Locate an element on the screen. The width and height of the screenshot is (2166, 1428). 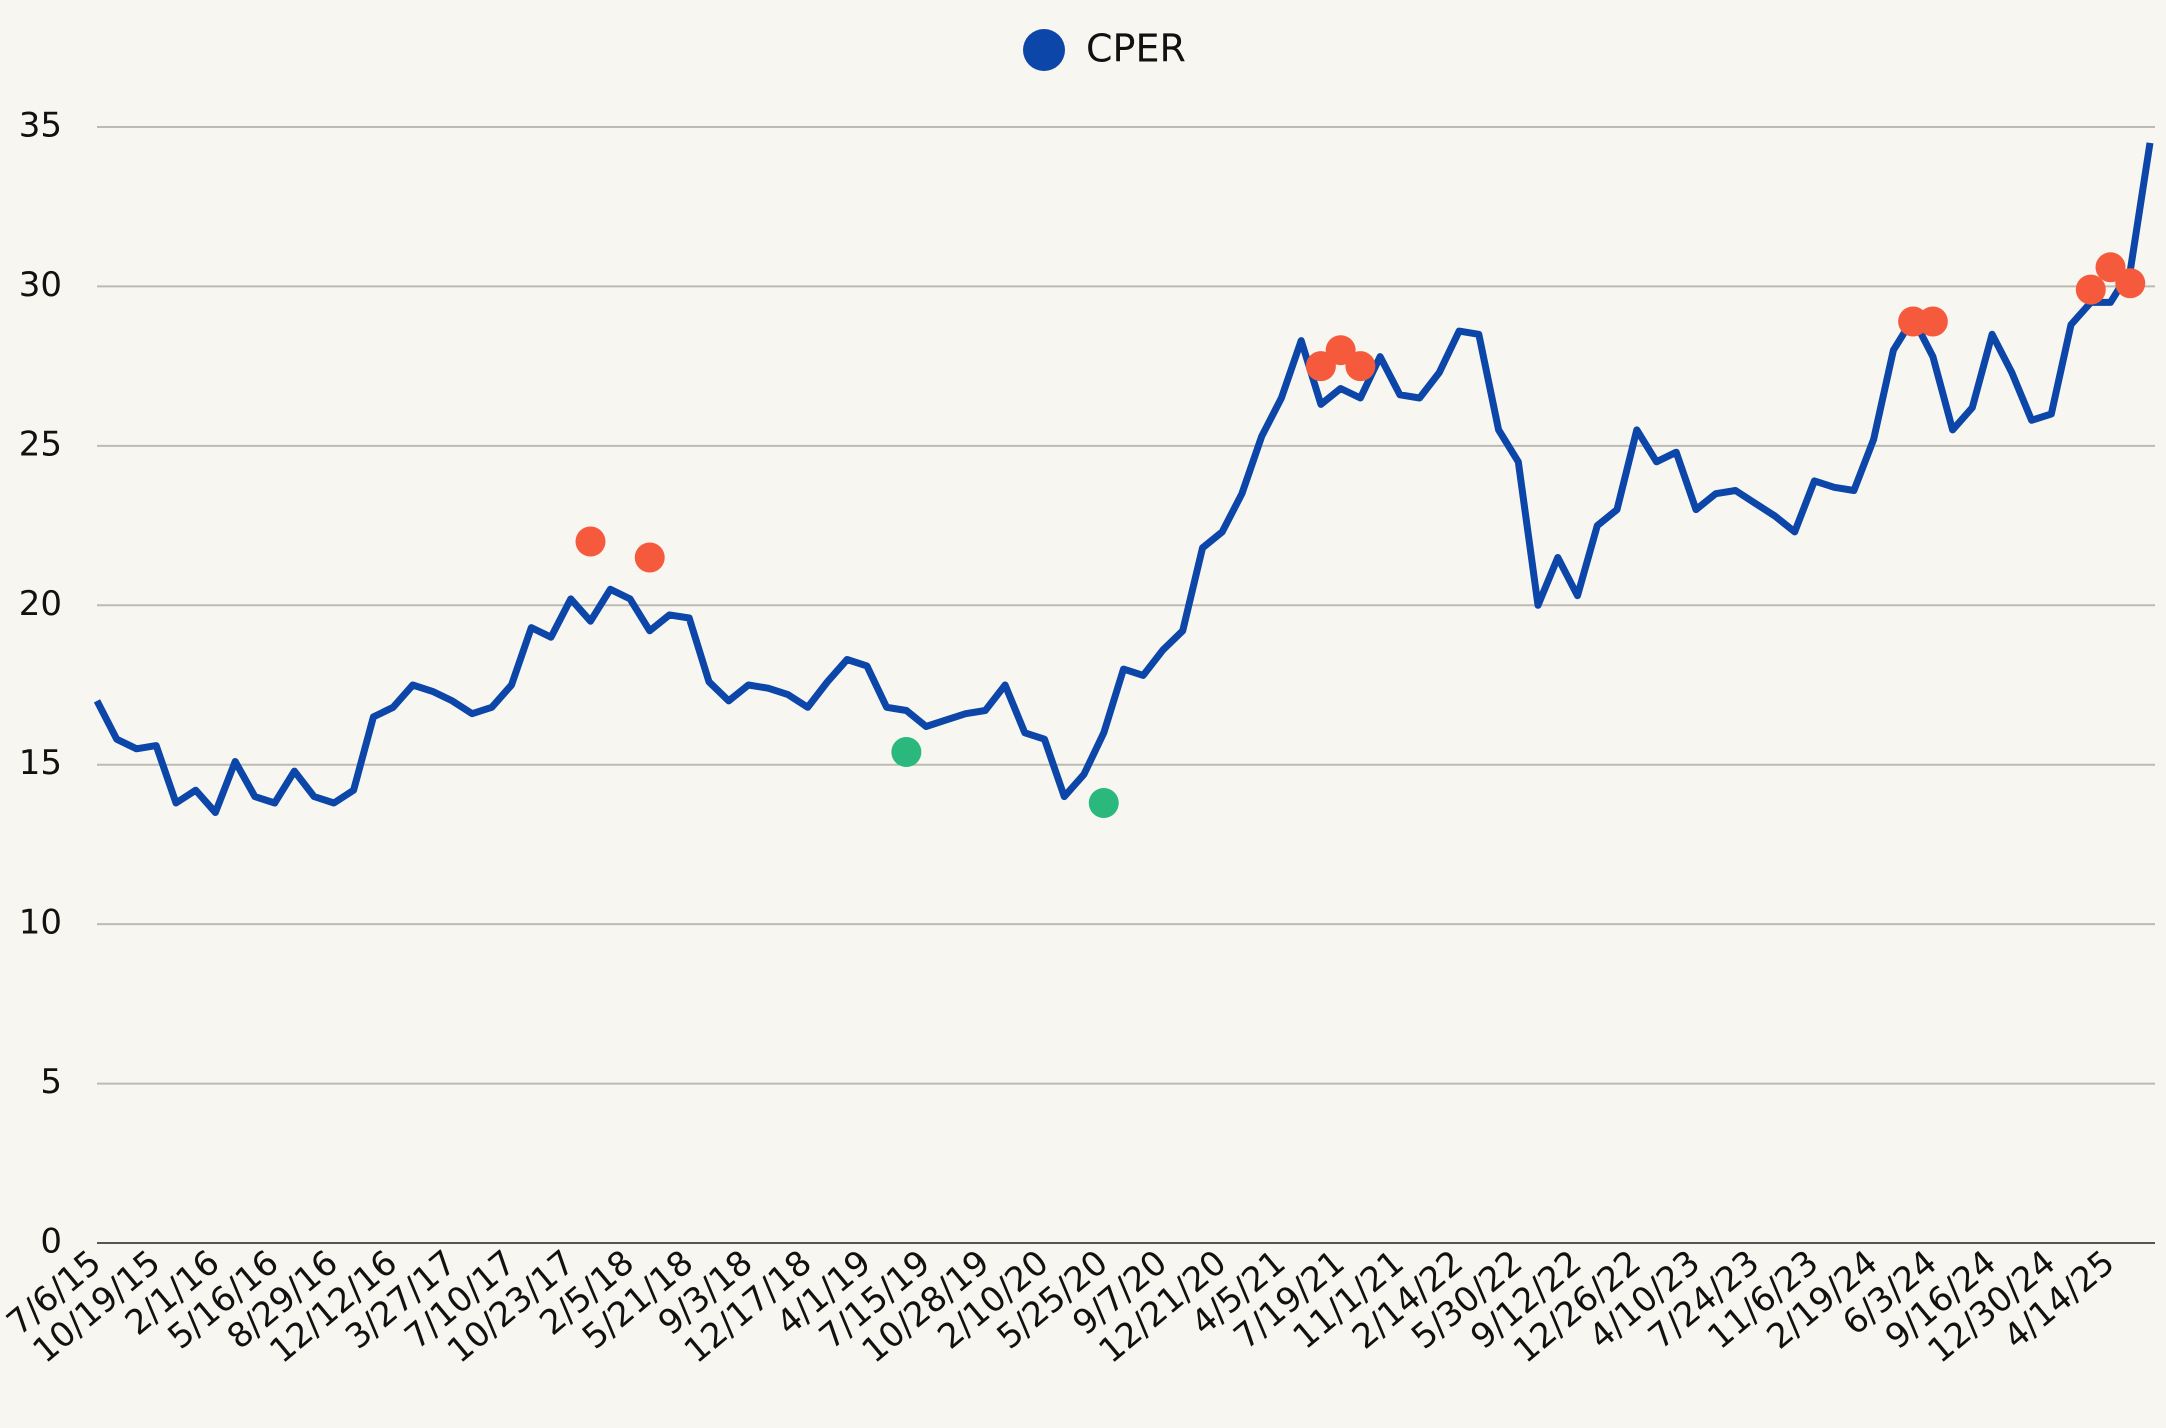
legend-label: CPER is located at coordinates (1136, 49).